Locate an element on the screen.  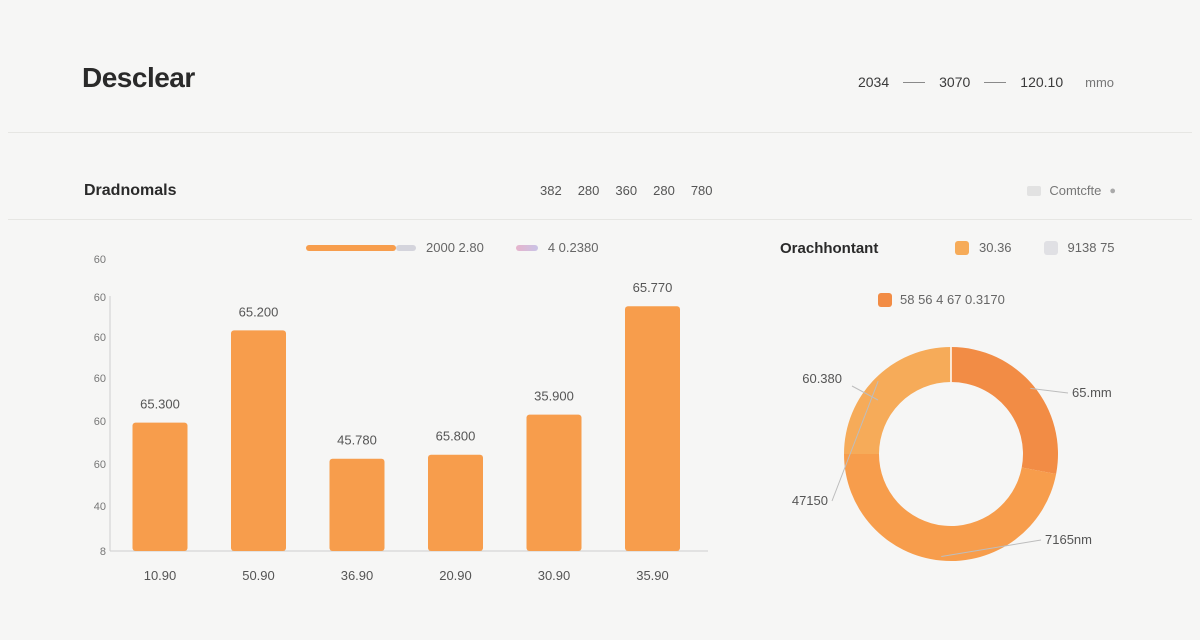
period-tab-4: 280 is located at coordinates (664, 190).